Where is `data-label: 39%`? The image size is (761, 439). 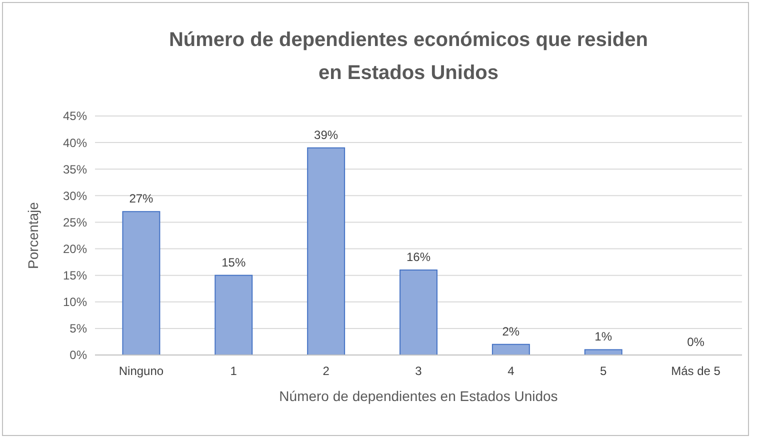
data-label: 39% is located at coordinates (326, 135).